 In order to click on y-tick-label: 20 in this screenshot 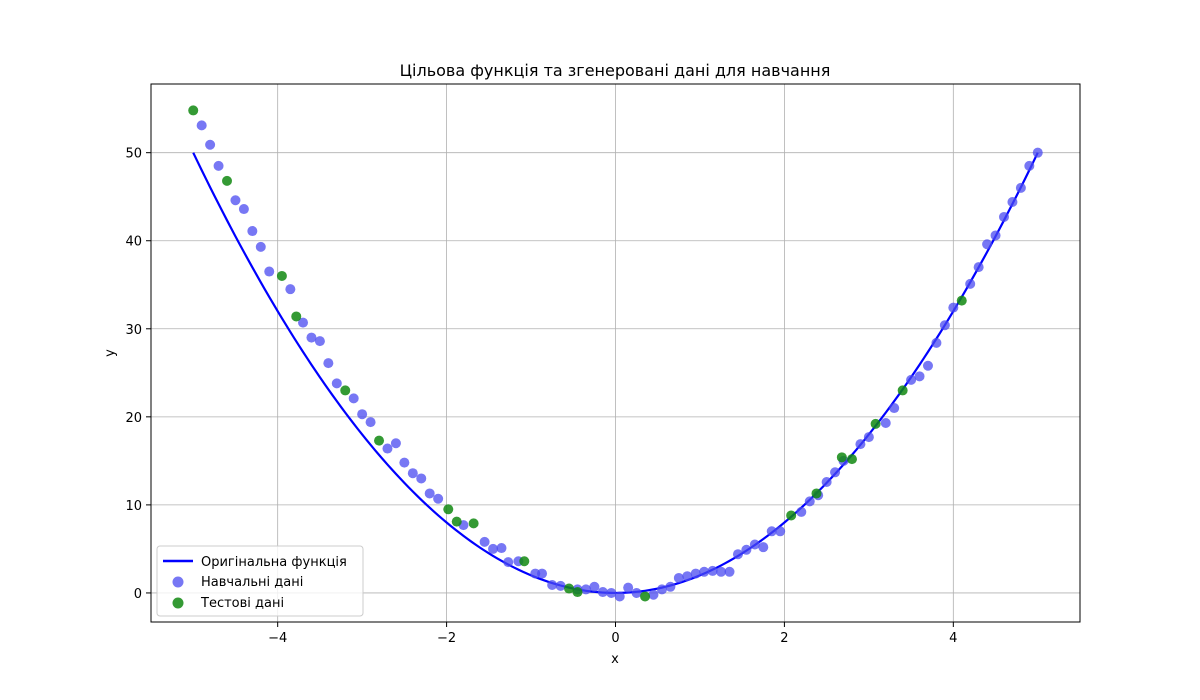, I will do `click(133, 418)`.